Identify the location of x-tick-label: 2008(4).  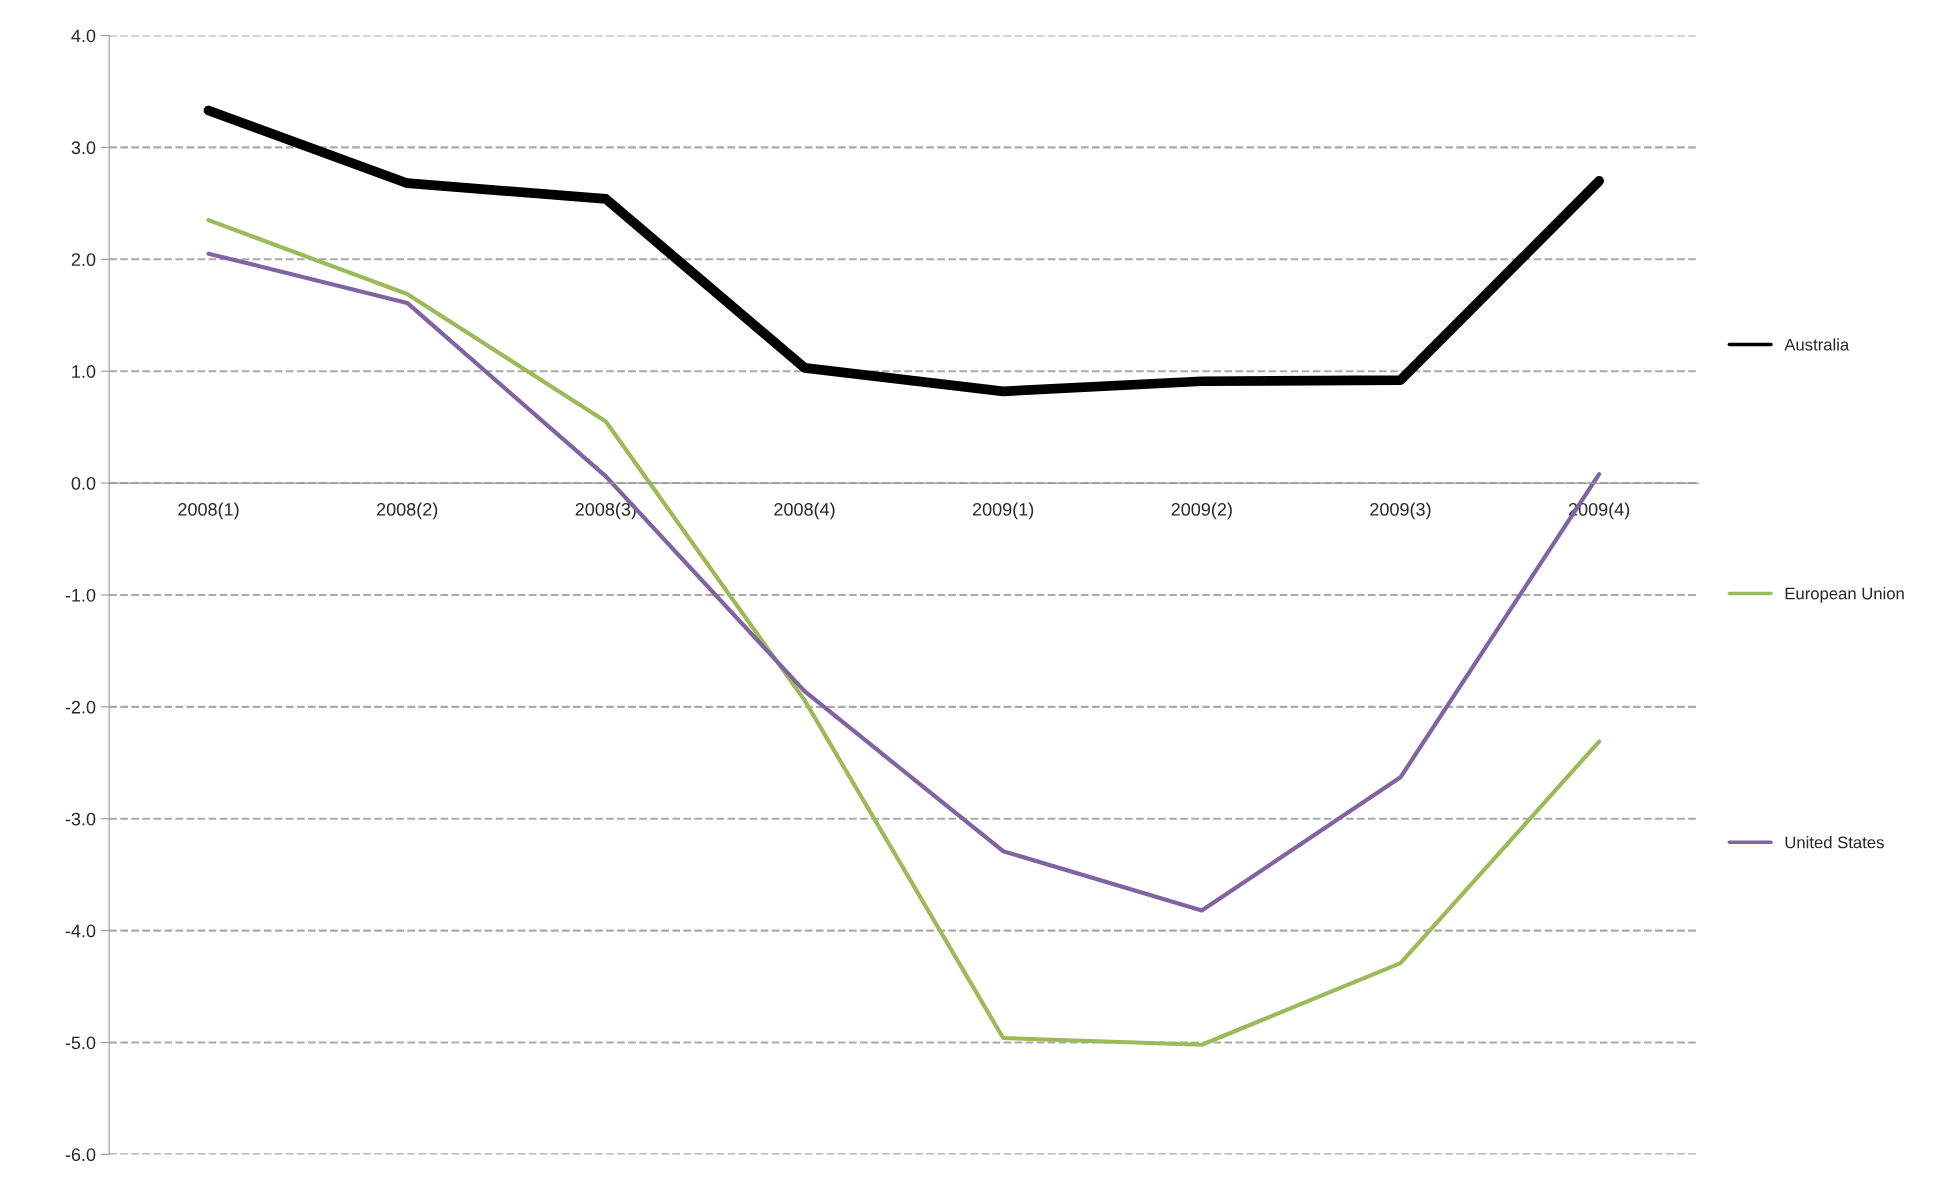
(804, 511).